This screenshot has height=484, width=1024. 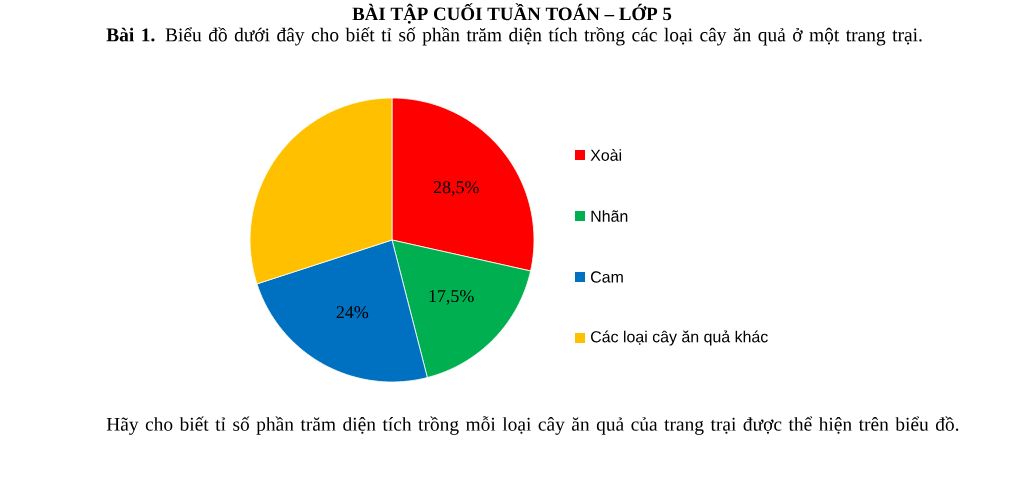 I want to click on chart-title: BÀI TẬP CUỐI TUẦN TOÁN – LỚP 5, so click(x=512, y=13).